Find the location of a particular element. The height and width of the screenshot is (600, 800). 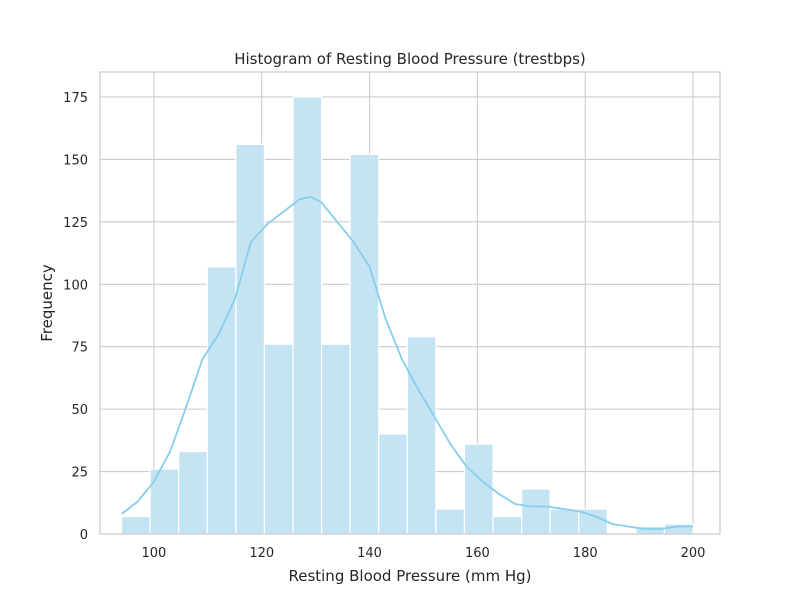

y-tick-label: 75 is located at coordinates (79, 348).